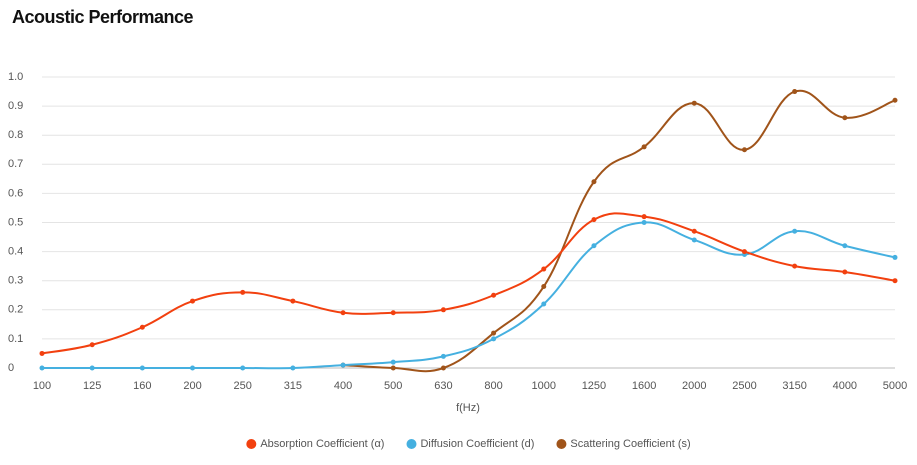 The width and height of the screenshot is (917, 465). What do you see at coordinates (594, 386) in the screenshot?
I see `x-tick-label: 1250` at bounding box center [594, 386].